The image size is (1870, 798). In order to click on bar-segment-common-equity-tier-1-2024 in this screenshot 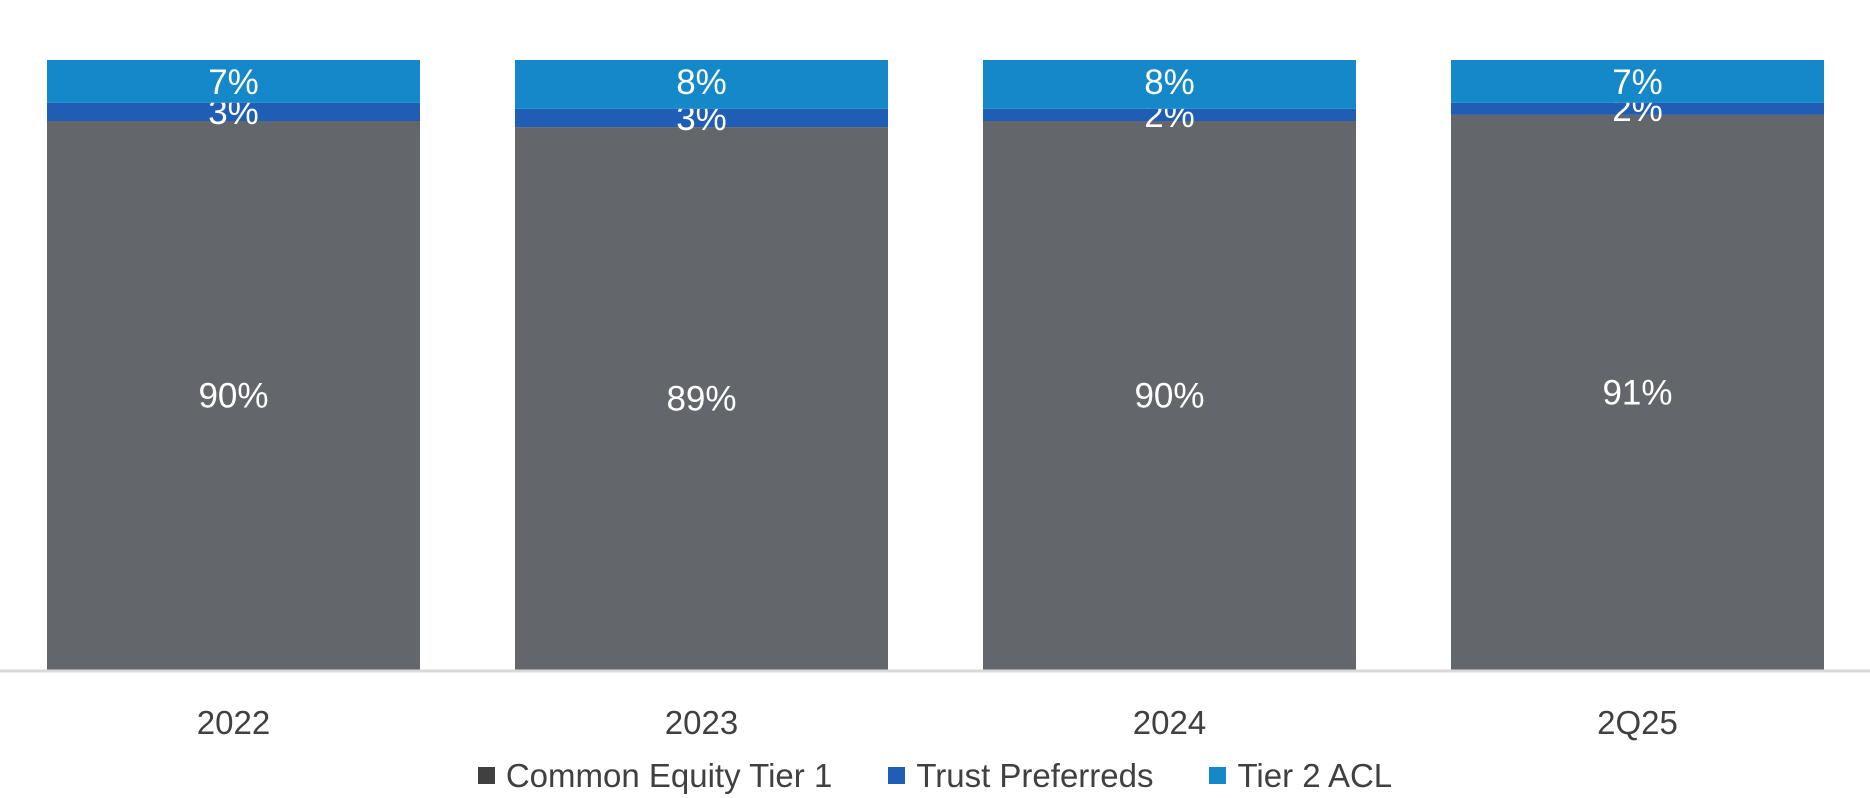, I will do `click(1169, 395)`.